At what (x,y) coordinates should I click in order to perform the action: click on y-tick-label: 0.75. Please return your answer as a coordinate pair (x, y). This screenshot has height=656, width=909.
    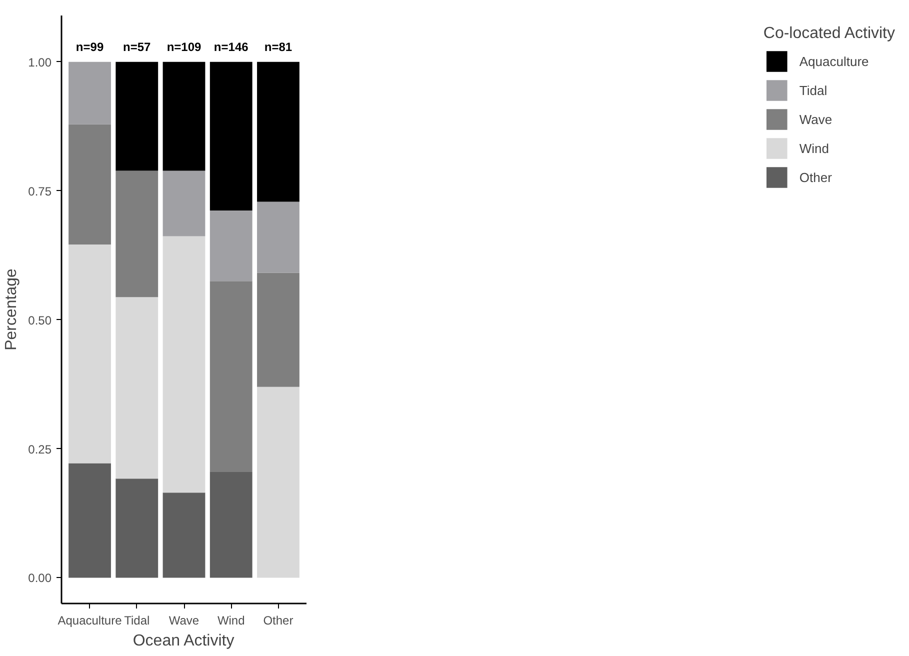
    Looking at the image, I should click on (40, 191).